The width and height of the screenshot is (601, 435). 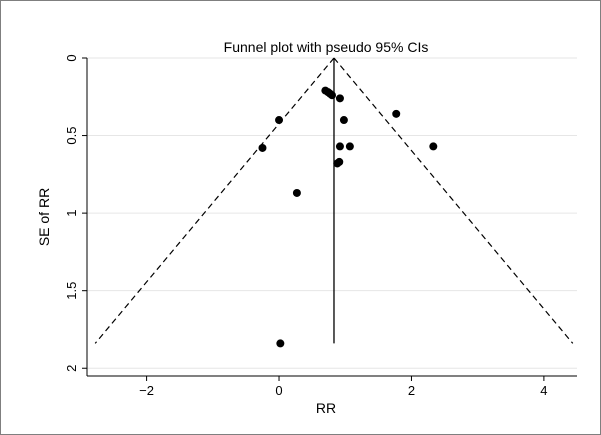 I want to click on chart-title: Funnel plot with pseudo 95% CIs, so click(x=326, y=47).